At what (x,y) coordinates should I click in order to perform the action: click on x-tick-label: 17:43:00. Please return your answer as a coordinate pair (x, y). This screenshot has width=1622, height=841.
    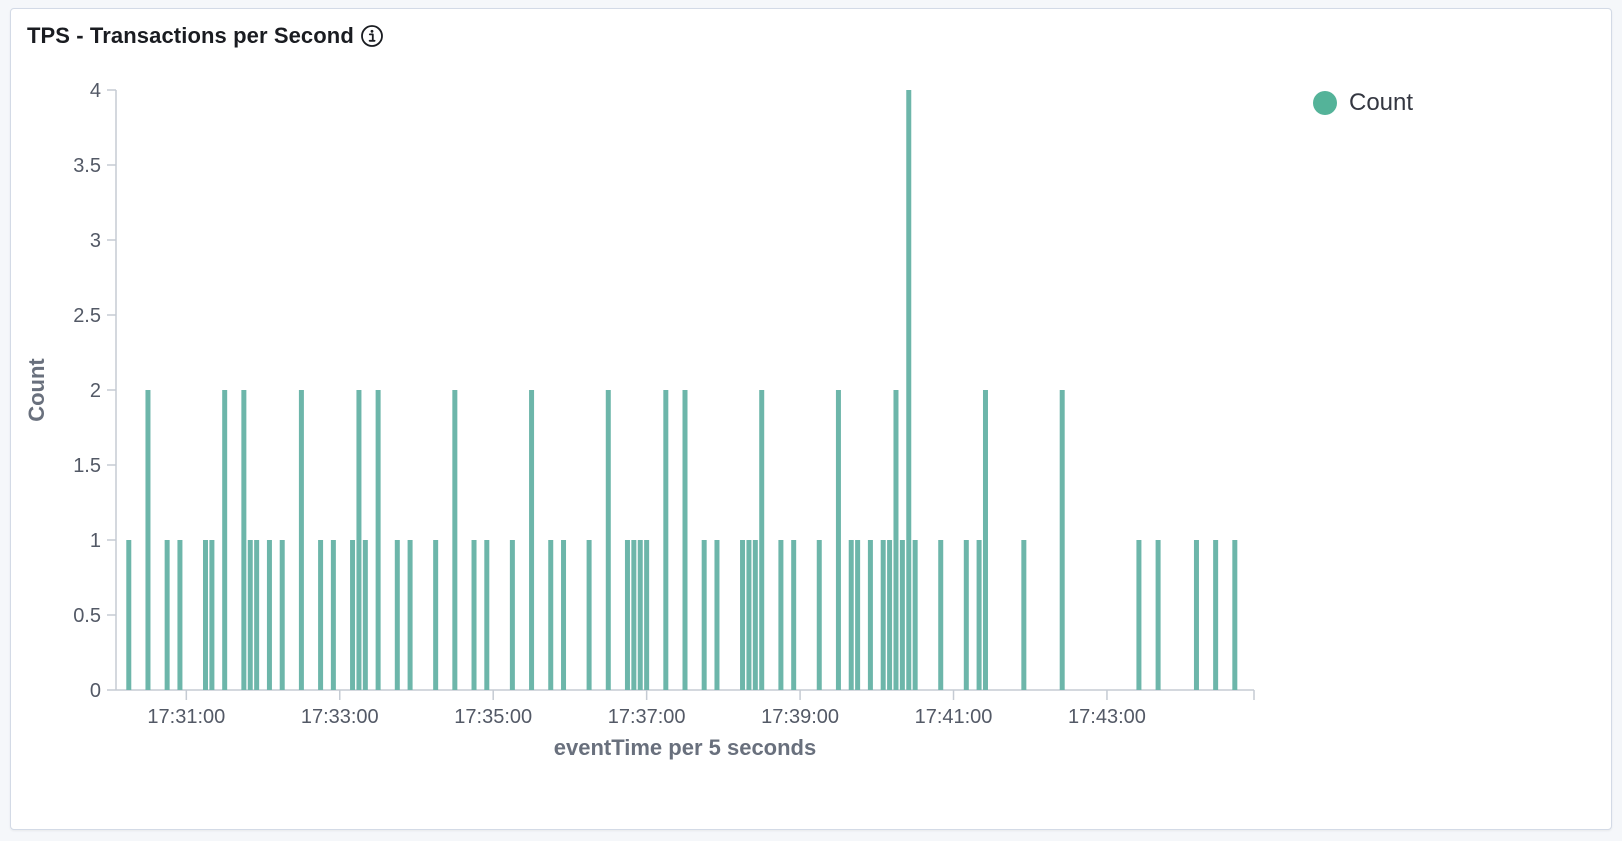
    Looking at the image, I should click on (1107, 717).